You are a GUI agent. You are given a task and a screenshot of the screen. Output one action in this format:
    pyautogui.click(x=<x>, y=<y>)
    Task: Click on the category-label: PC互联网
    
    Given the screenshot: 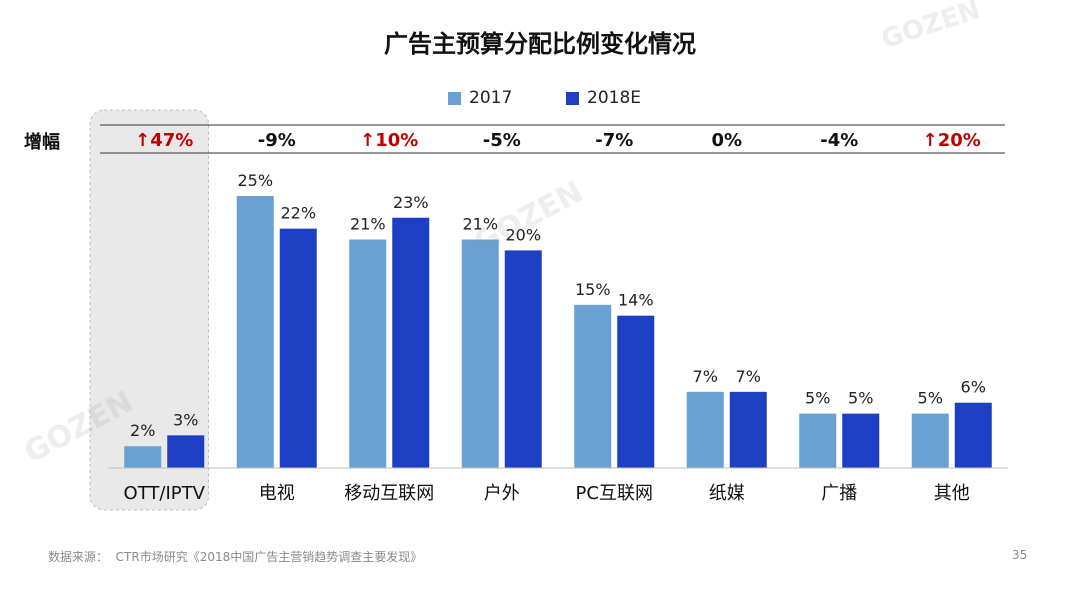 What is the action you would take?
    pyautogui.click(x=614, y=493)
    